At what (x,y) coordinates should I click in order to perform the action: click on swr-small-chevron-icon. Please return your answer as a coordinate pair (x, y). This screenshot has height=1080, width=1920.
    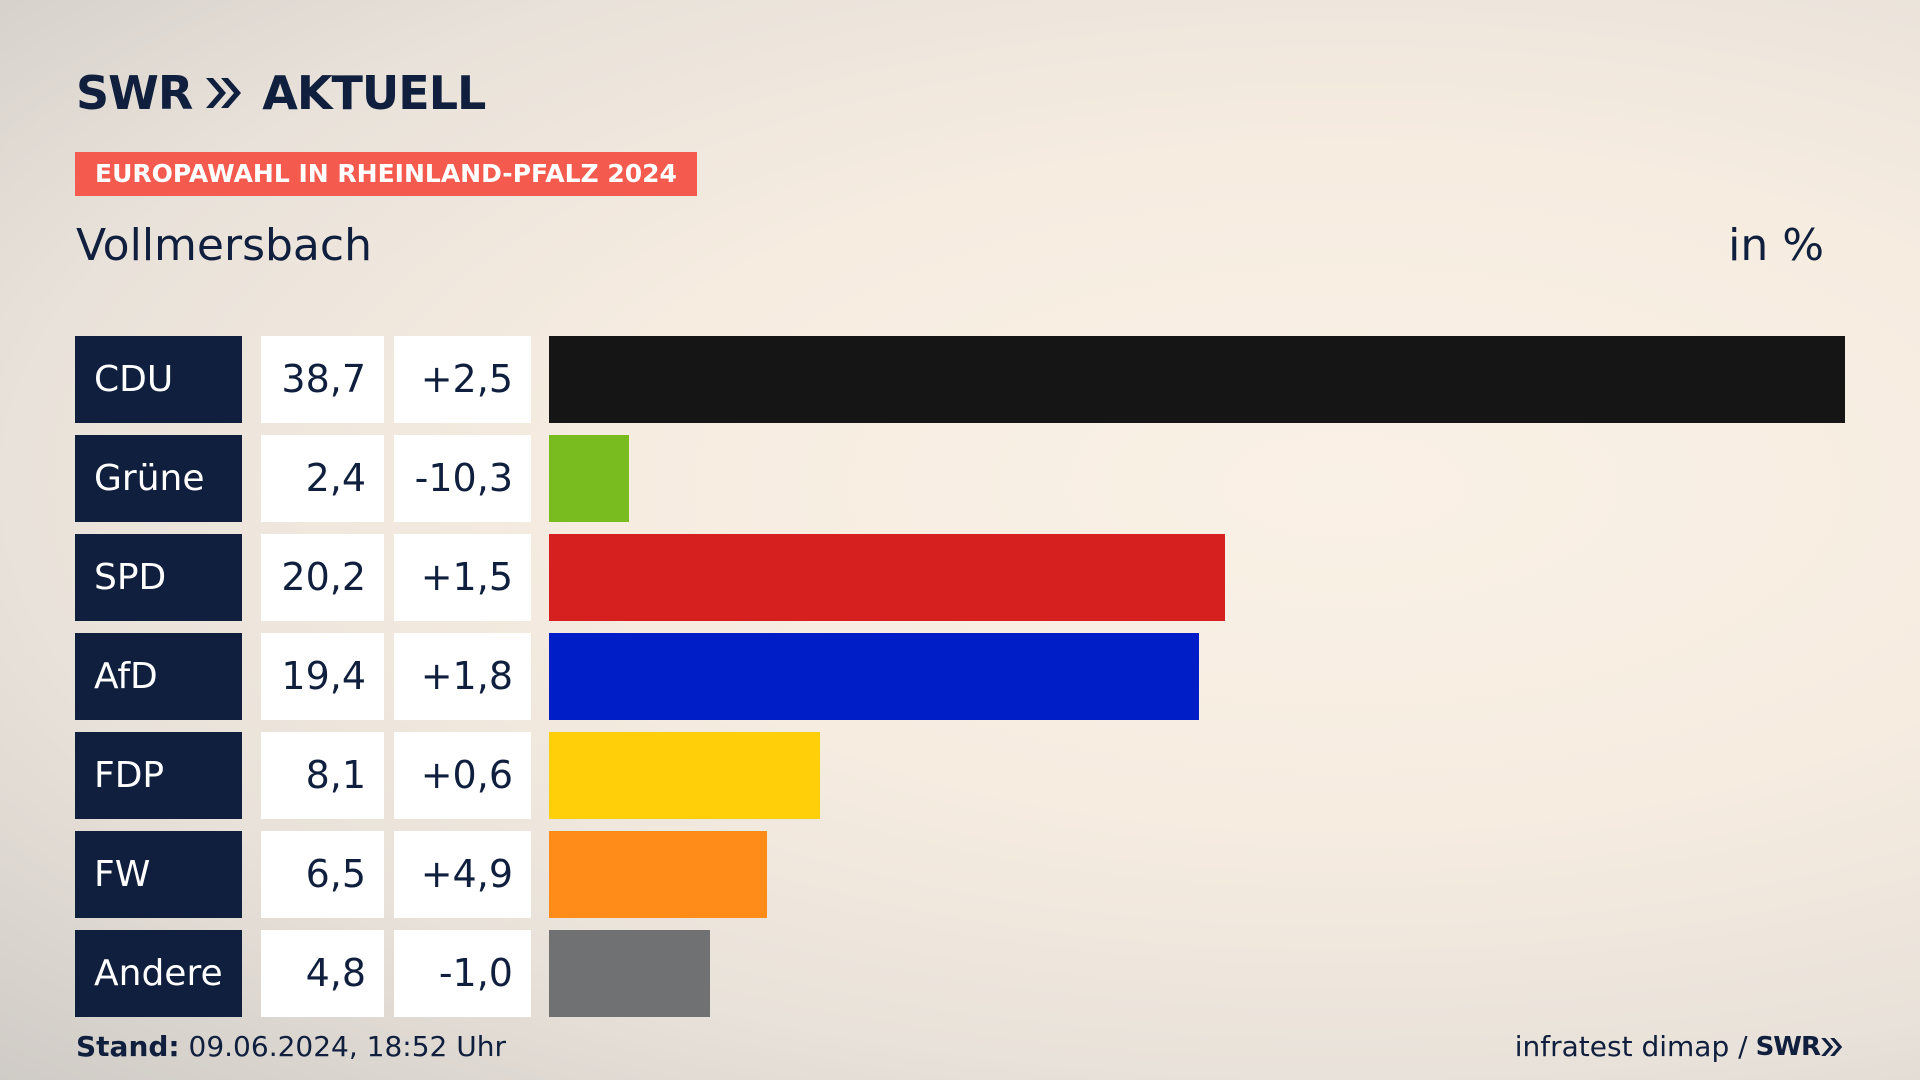
    Looking at the image, I should click on (1832, 1046).